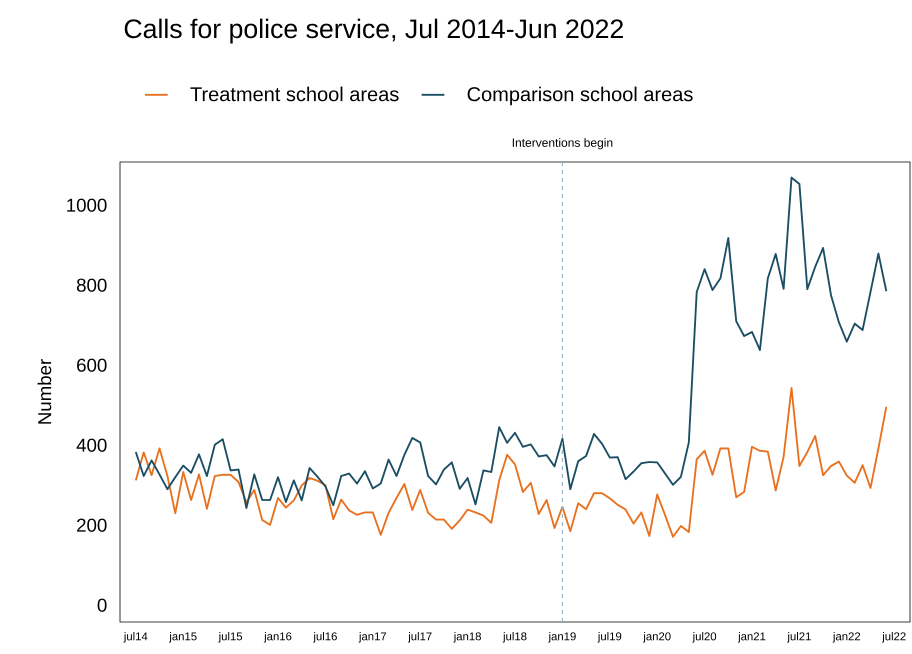 This screenshot has height=654, width=912. I want to click on x-tick-label: jan15, so click(183, 637).